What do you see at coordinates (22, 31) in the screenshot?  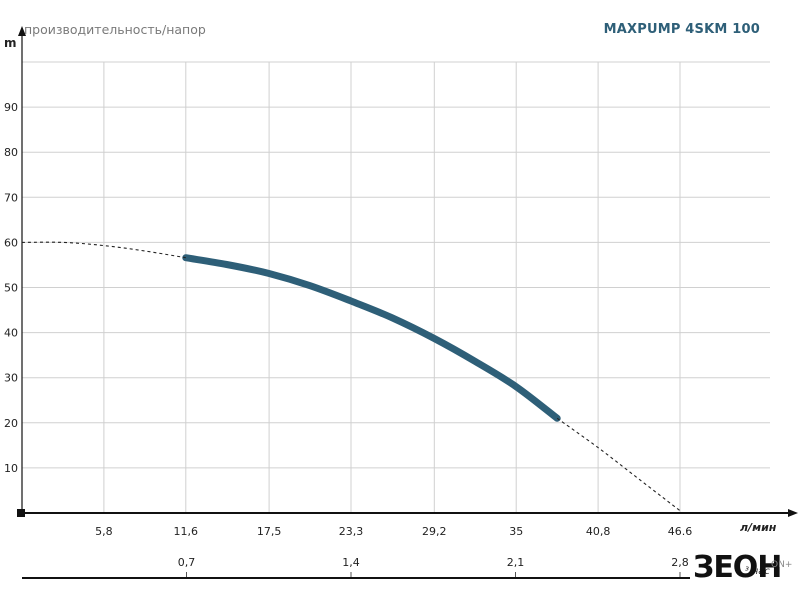 I see `y-axis-arrow` at bounding box center [22, 31].